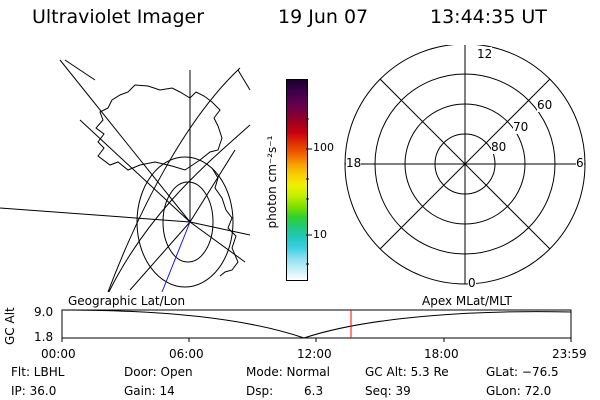  I want to click on status-ip: IP: 36.0, so click(34, 391).